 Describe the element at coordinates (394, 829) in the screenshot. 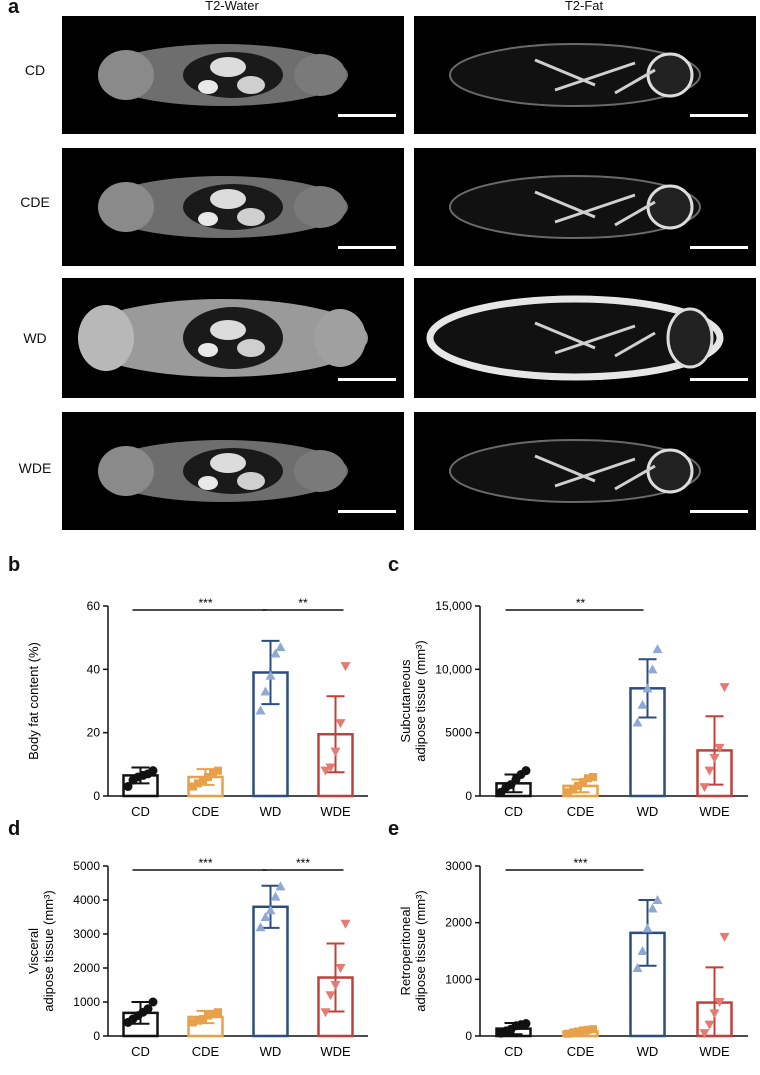

I see `panel-e-letter: e` at that location.